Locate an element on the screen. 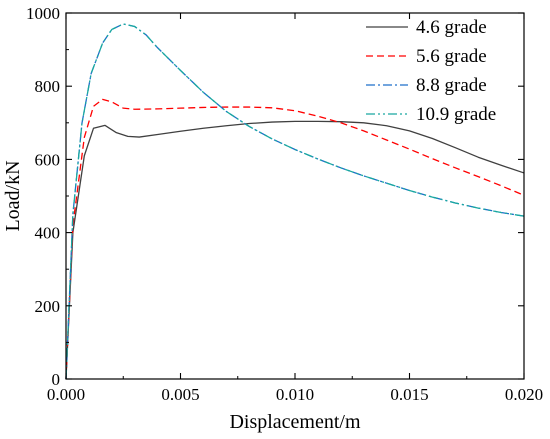  y-tick-label: 200 is located at coordinates (48, 306).